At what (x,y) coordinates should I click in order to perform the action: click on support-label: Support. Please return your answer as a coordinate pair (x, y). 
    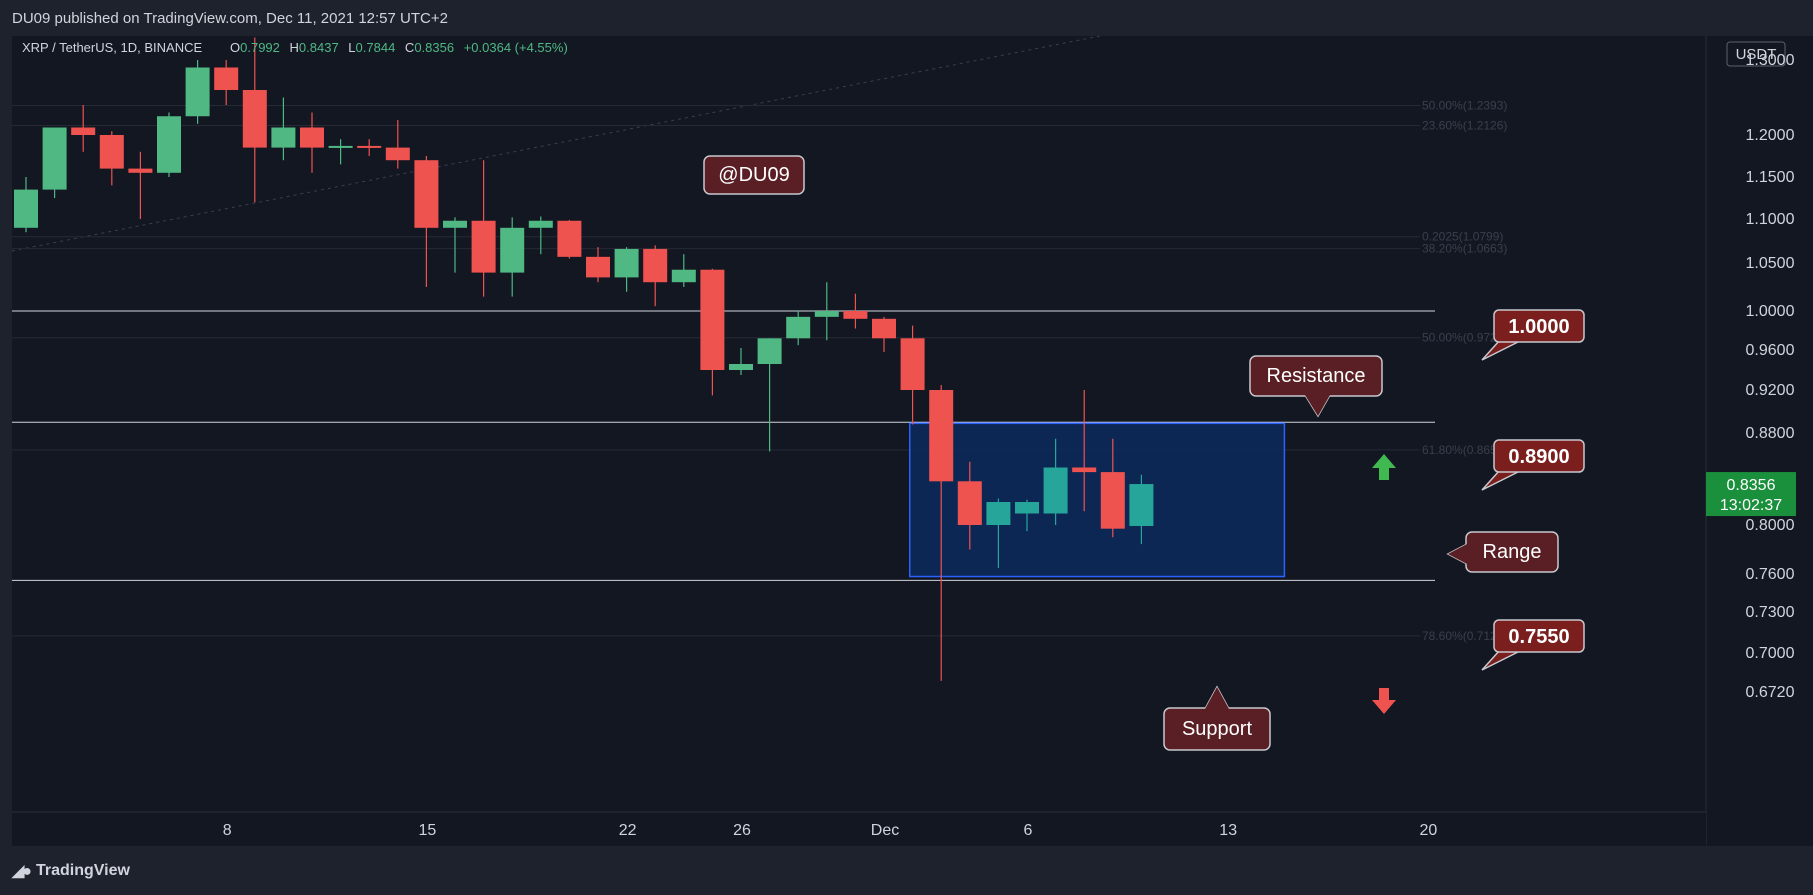
    Looking at the image, I should click on (1217, 718).